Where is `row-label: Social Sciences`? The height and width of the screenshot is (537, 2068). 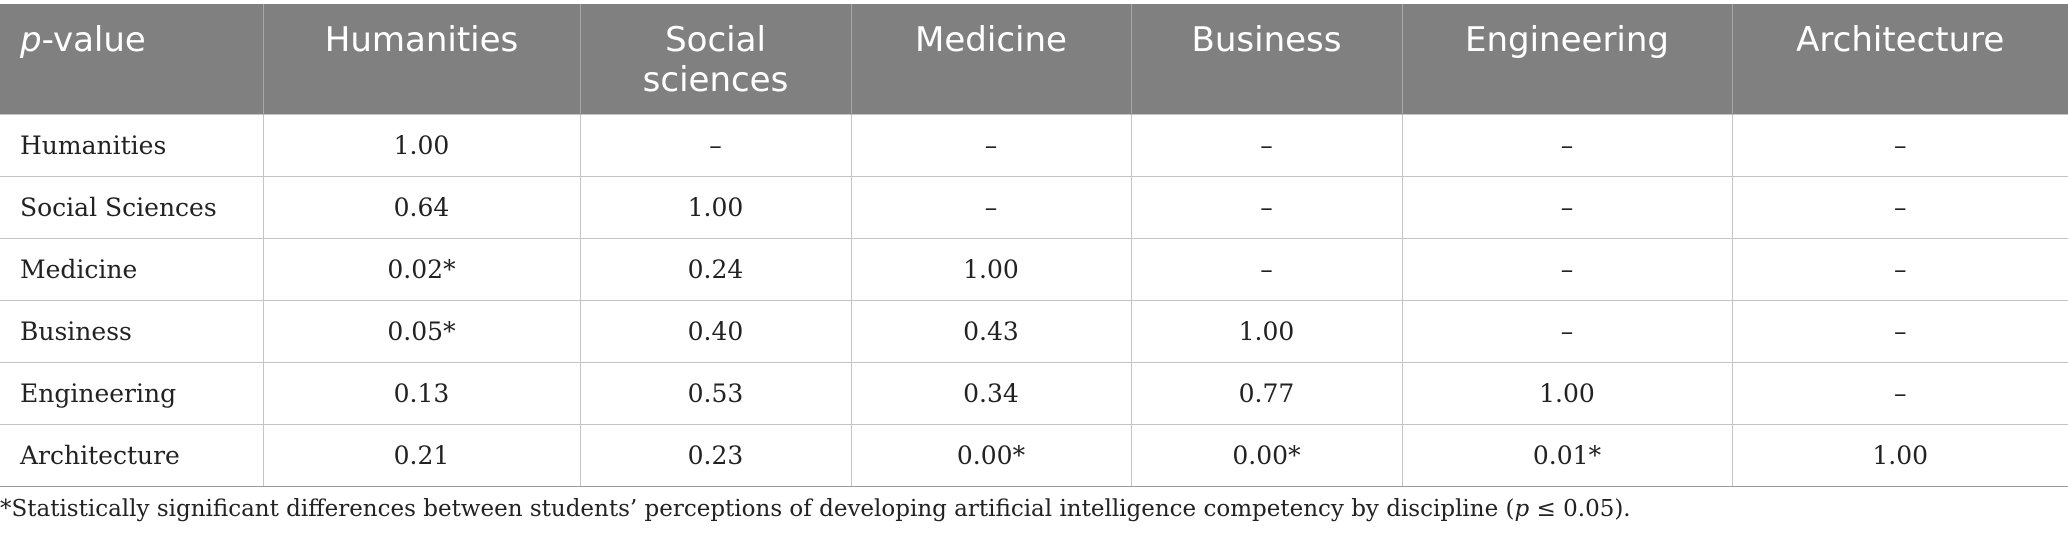 row-label: Social Sciences is located at coordinates (132, 207).